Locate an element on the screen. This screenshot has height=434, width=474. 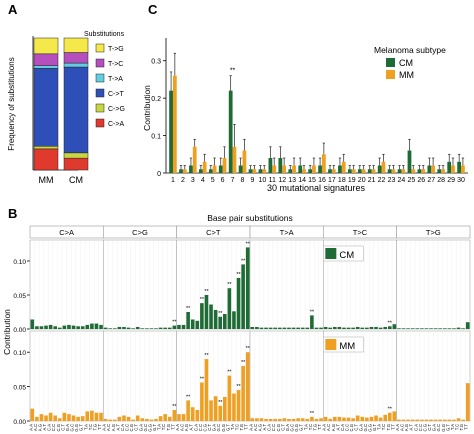
panel-c-x-tick-label: 30 is located at coordinates (461, 180).